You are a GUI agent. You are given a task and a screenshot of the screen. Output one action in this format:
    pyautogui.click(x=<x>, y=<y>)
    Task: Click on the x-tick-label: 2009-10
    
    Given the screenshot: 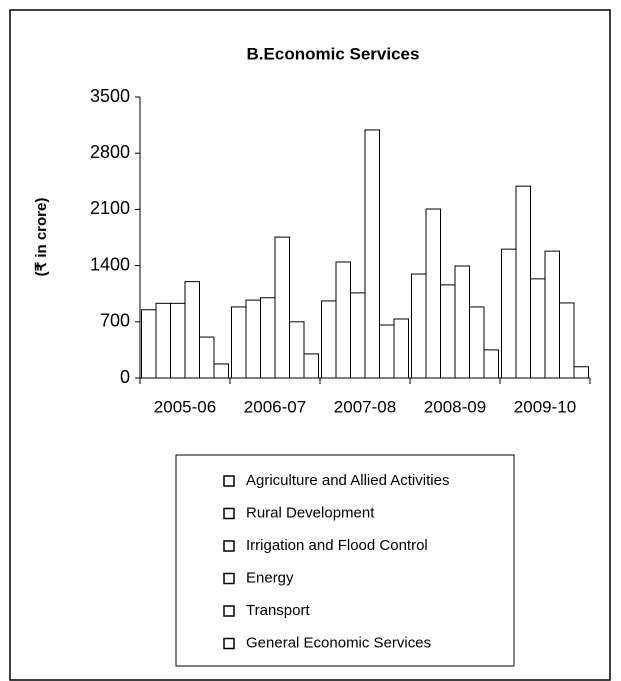 What is the action you would take?
    pyautogui.click(x=545, y=406)
    